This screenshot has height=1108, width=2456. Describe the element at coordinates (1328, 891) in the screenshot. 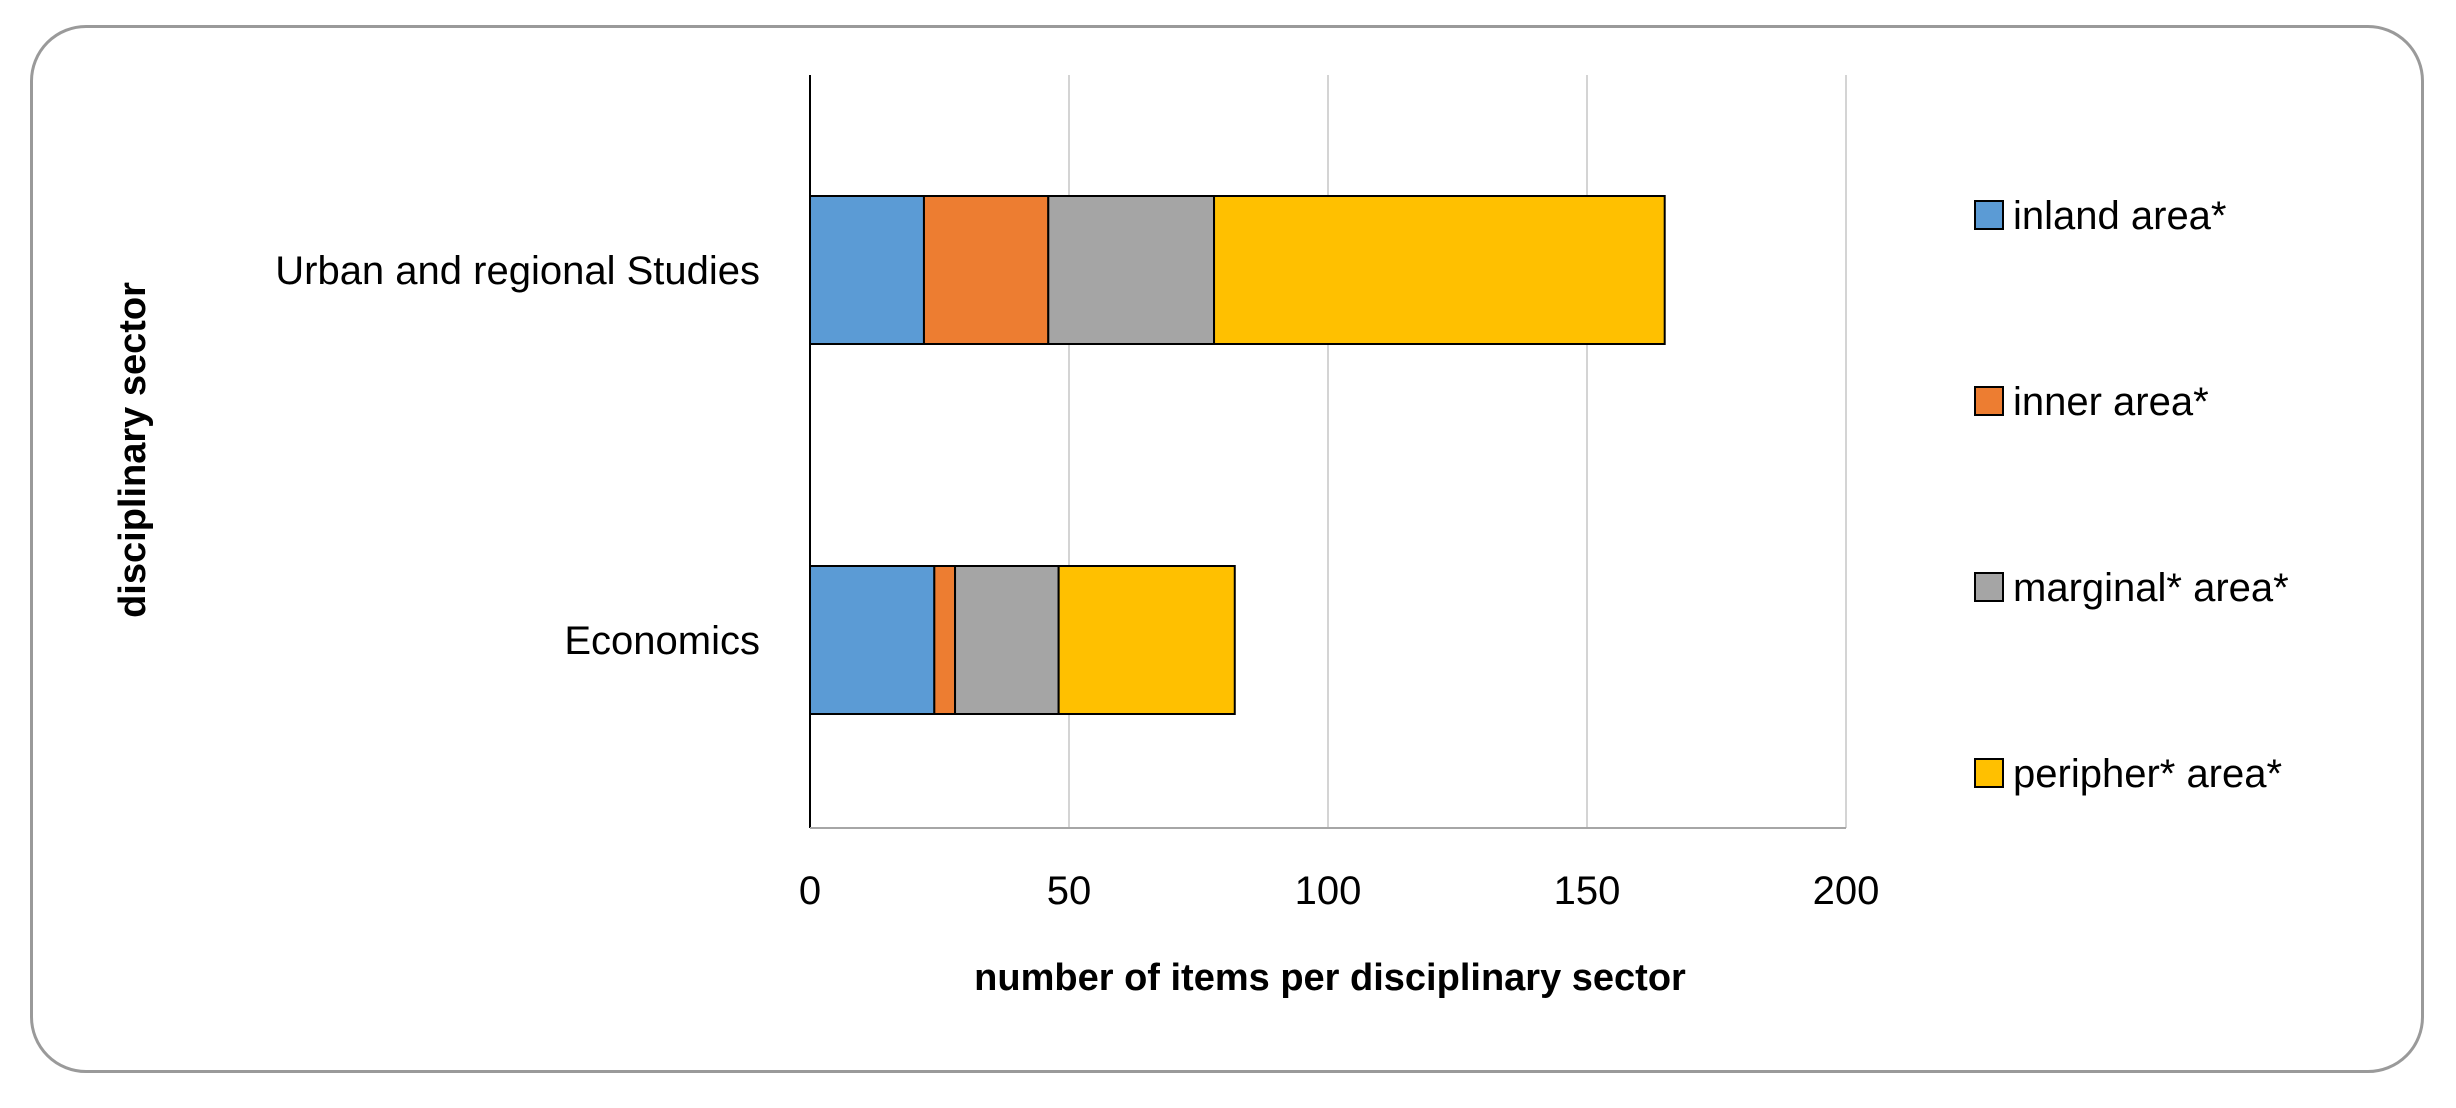

I see `x-tick-label: 100` at that location.